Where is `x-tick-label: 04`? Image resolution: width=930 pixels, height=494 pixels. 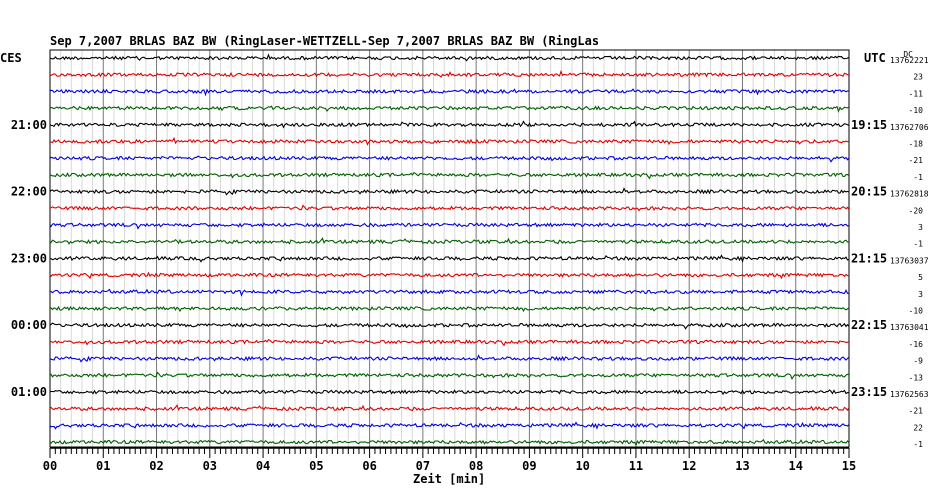 x-tick-label: 04 is located at coordinates (263, 466).